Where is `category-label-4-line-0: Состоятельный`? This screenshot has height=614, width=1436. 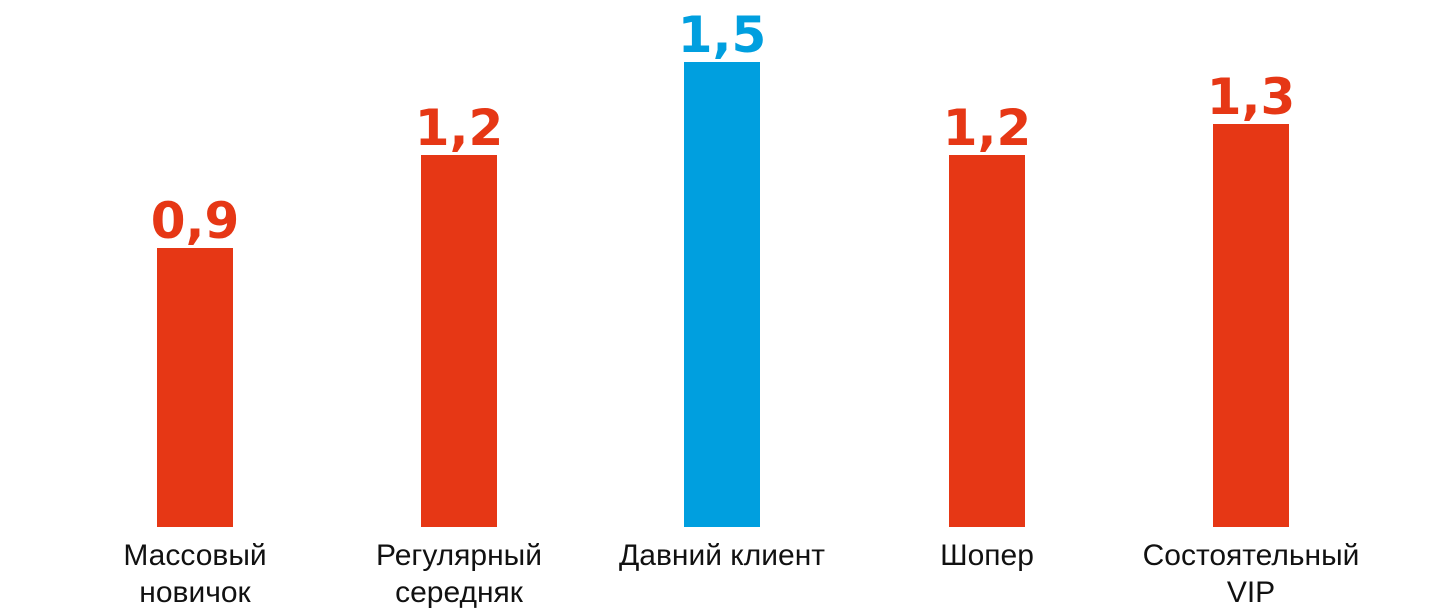
category-label-4-line-0: Состоятельный is located at coordinates (1251, 555).